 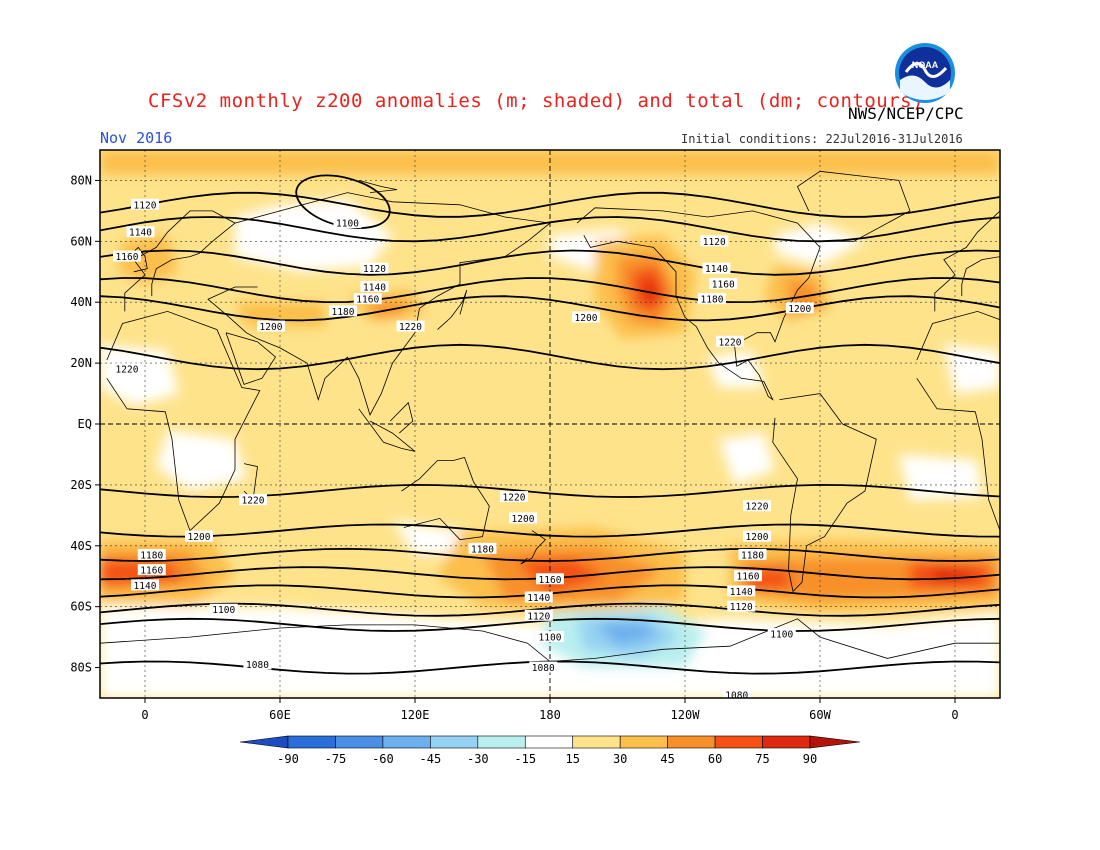 What do you see at coordinates (906, 113) in the screenshot?
I see `agency-label: NWS/NCEP/CPC` at bounding box center [906, 113].